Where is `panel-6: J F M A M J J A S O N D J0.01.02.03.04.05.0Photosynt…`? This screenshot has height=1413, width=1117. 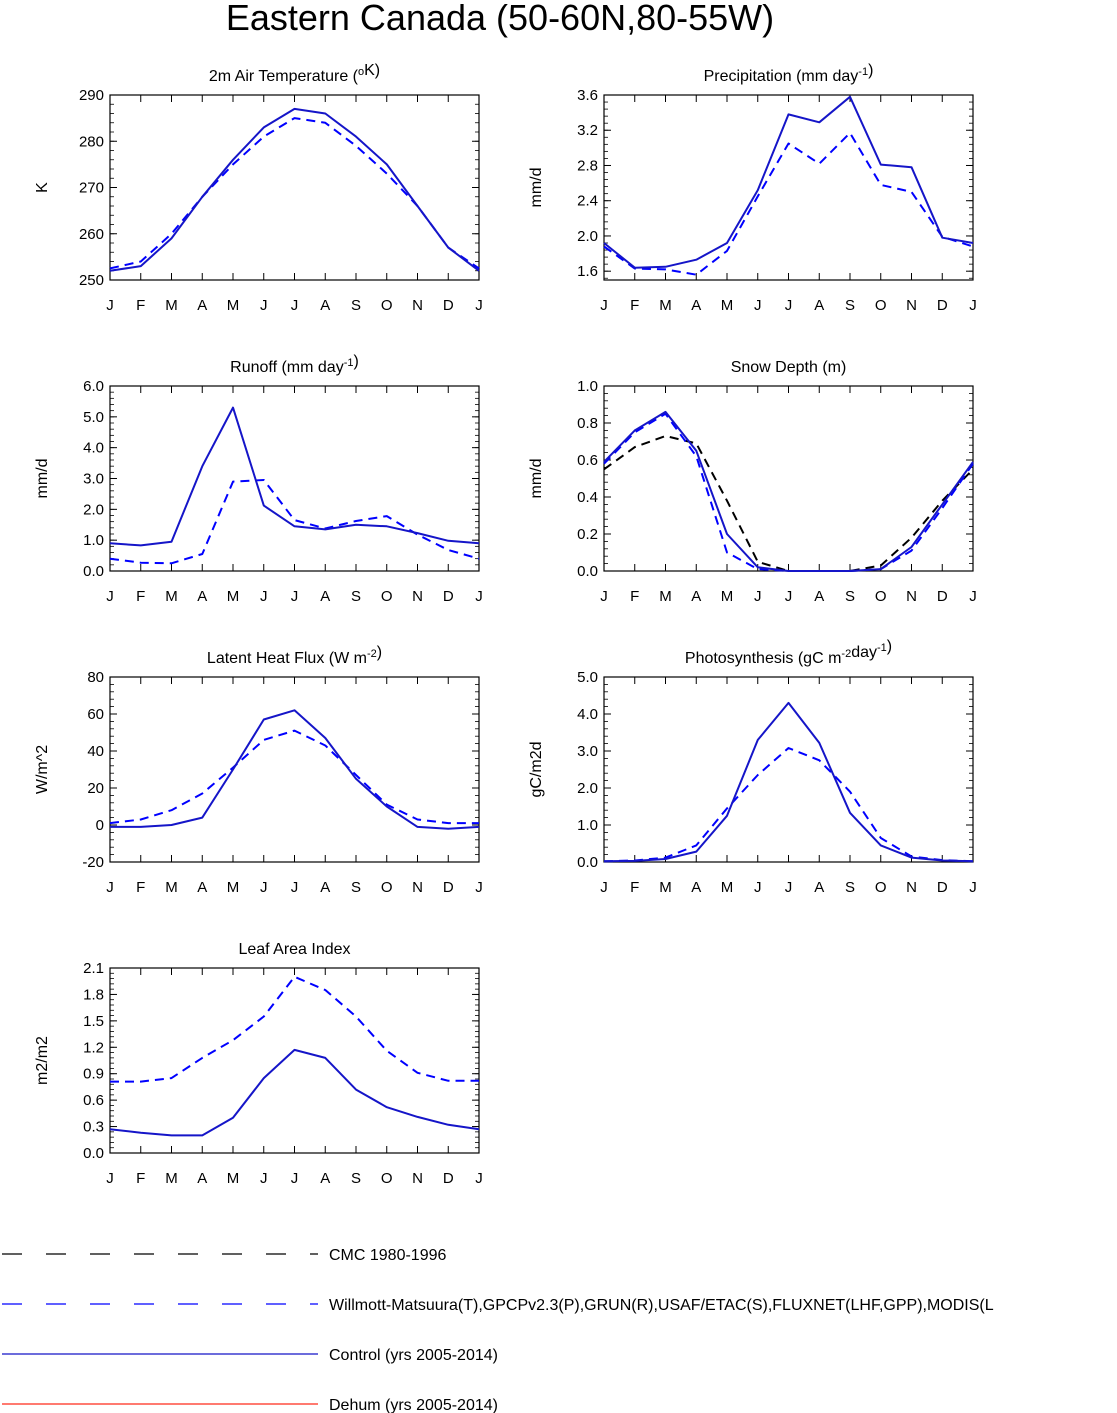
panel-6: J F M A M J J A S O N D J0.01.02.03.04.05.0Photosynt… is located at coordinates (752, 767).